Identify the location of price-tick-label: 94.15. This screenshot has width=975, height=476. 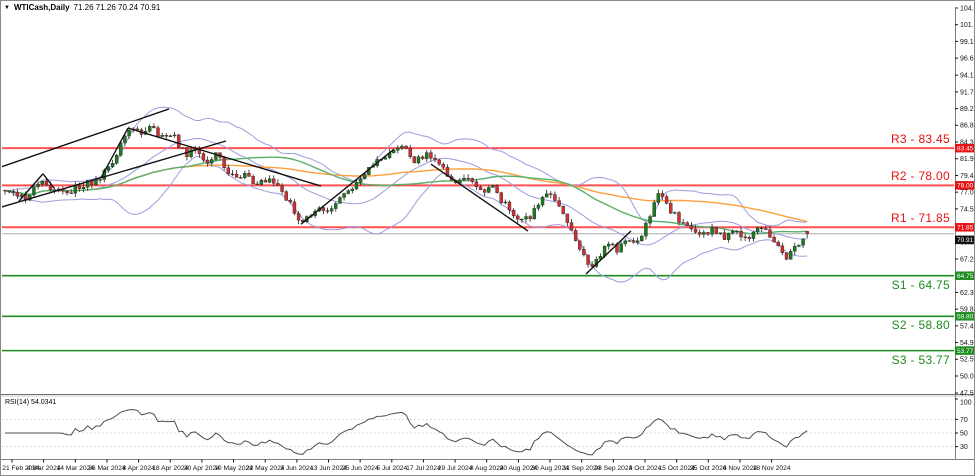
(967, 76).